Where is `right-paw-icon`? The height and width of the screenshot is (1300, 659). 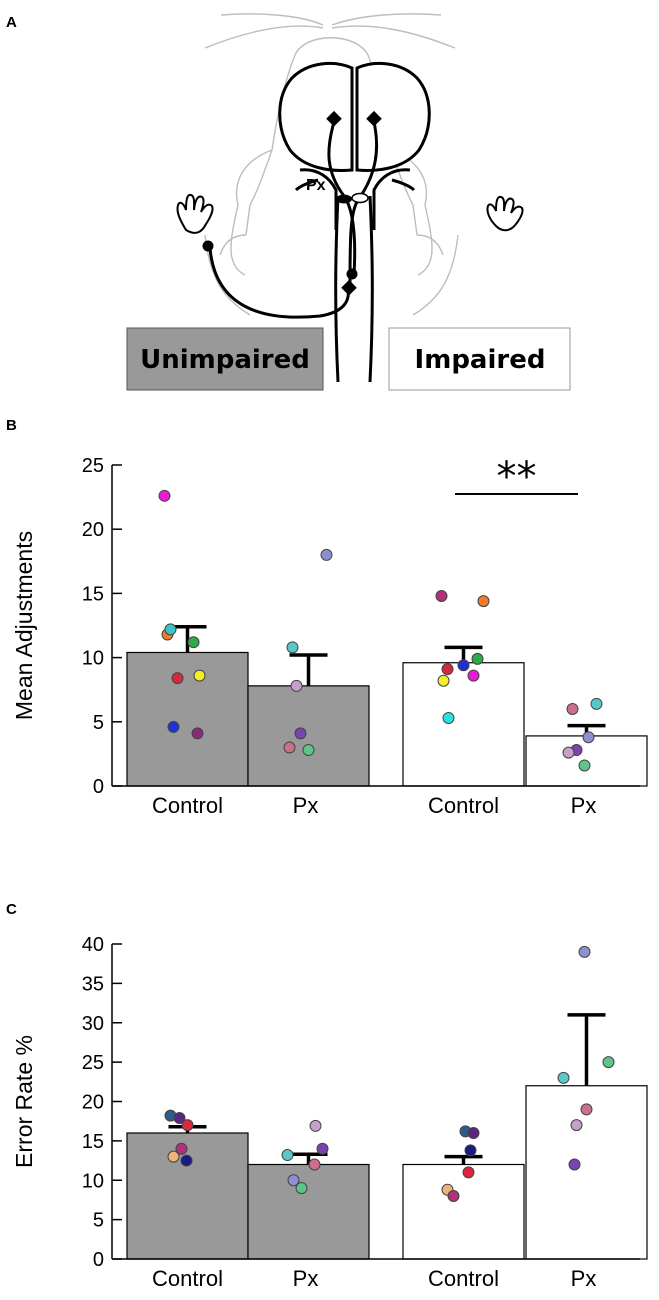 right-paw-icon is located at coordinates (505, 213).